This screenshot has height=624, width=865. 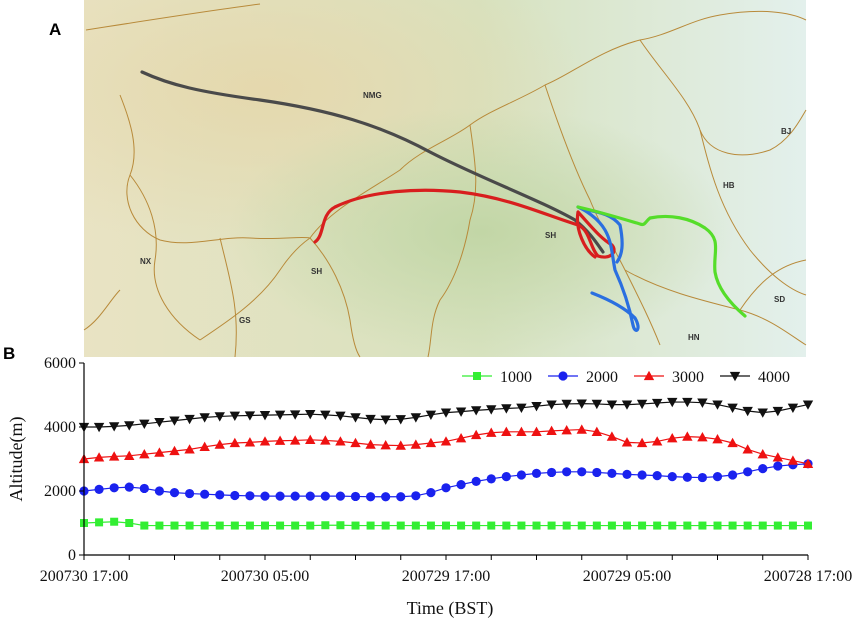 I want to click on region-label: SH, so click(x=550, y=235).